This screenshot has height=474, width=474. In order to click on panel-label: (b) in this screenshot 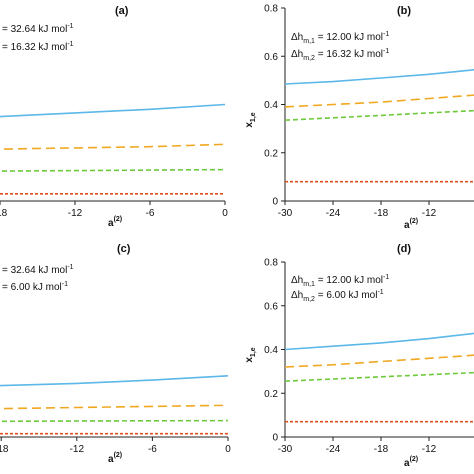, I will do `click(404, 11)`.